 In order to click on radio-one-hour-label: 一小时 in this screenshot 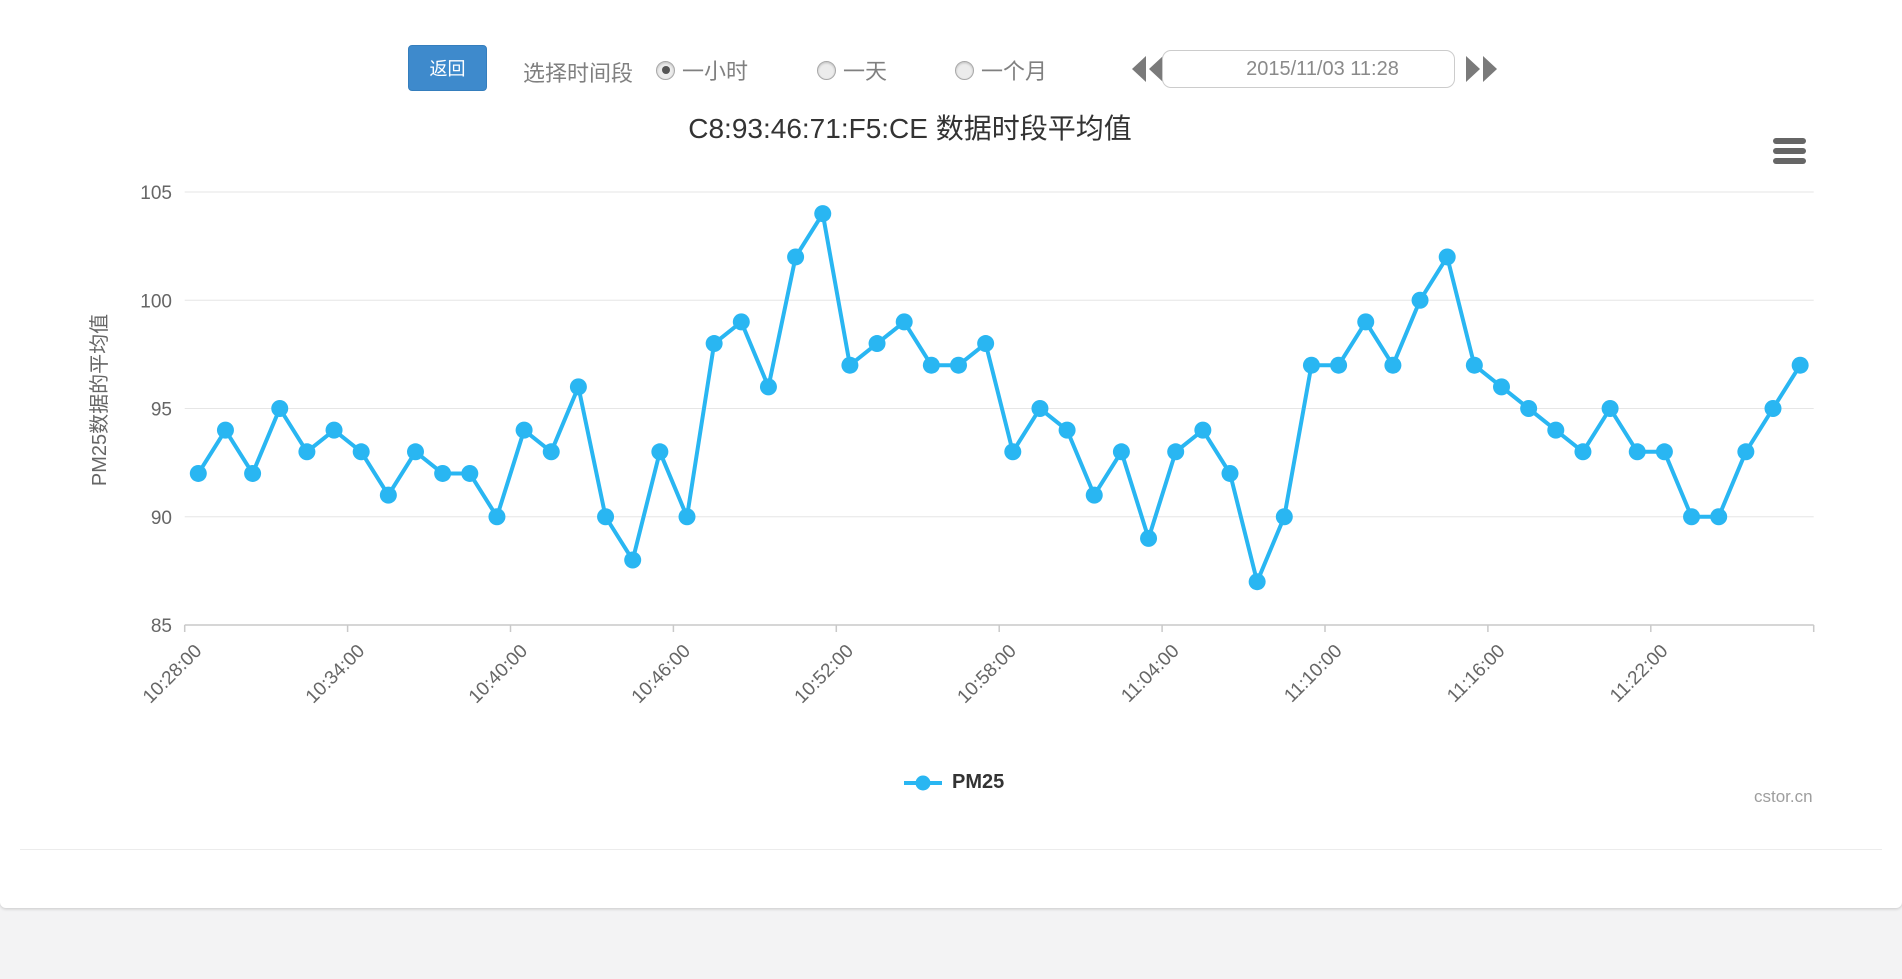, I will do `click(715, 71)`.